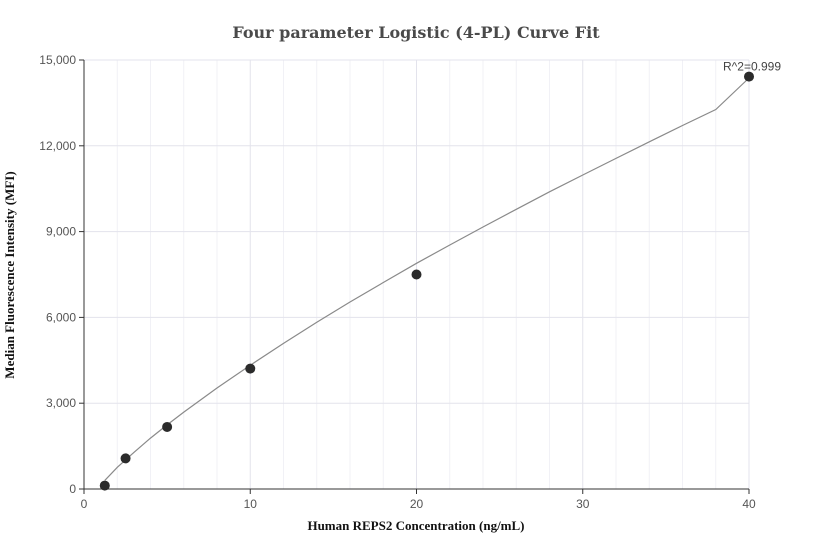 This screenshot has height=560, width=832. What do you see at coordinates (61, 317) in the screenshot?
I see `y-tick-label: 6,000` at bounding box center [61, 317].